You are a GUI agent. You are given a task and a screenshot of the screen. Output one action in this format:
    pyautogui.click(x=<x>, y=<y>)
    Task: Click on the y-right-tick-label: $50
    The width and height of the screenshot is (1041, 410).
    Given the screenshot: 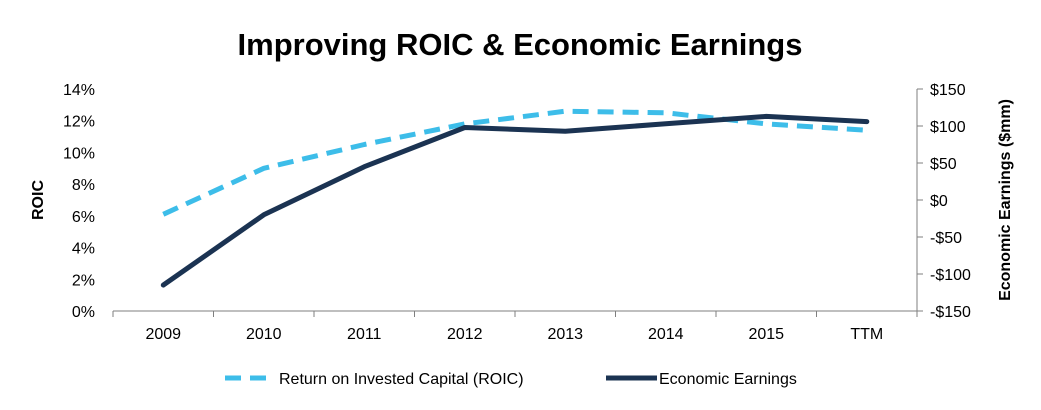 What is the action you would take?
    pyautogui.click(x=943, y=164)
    